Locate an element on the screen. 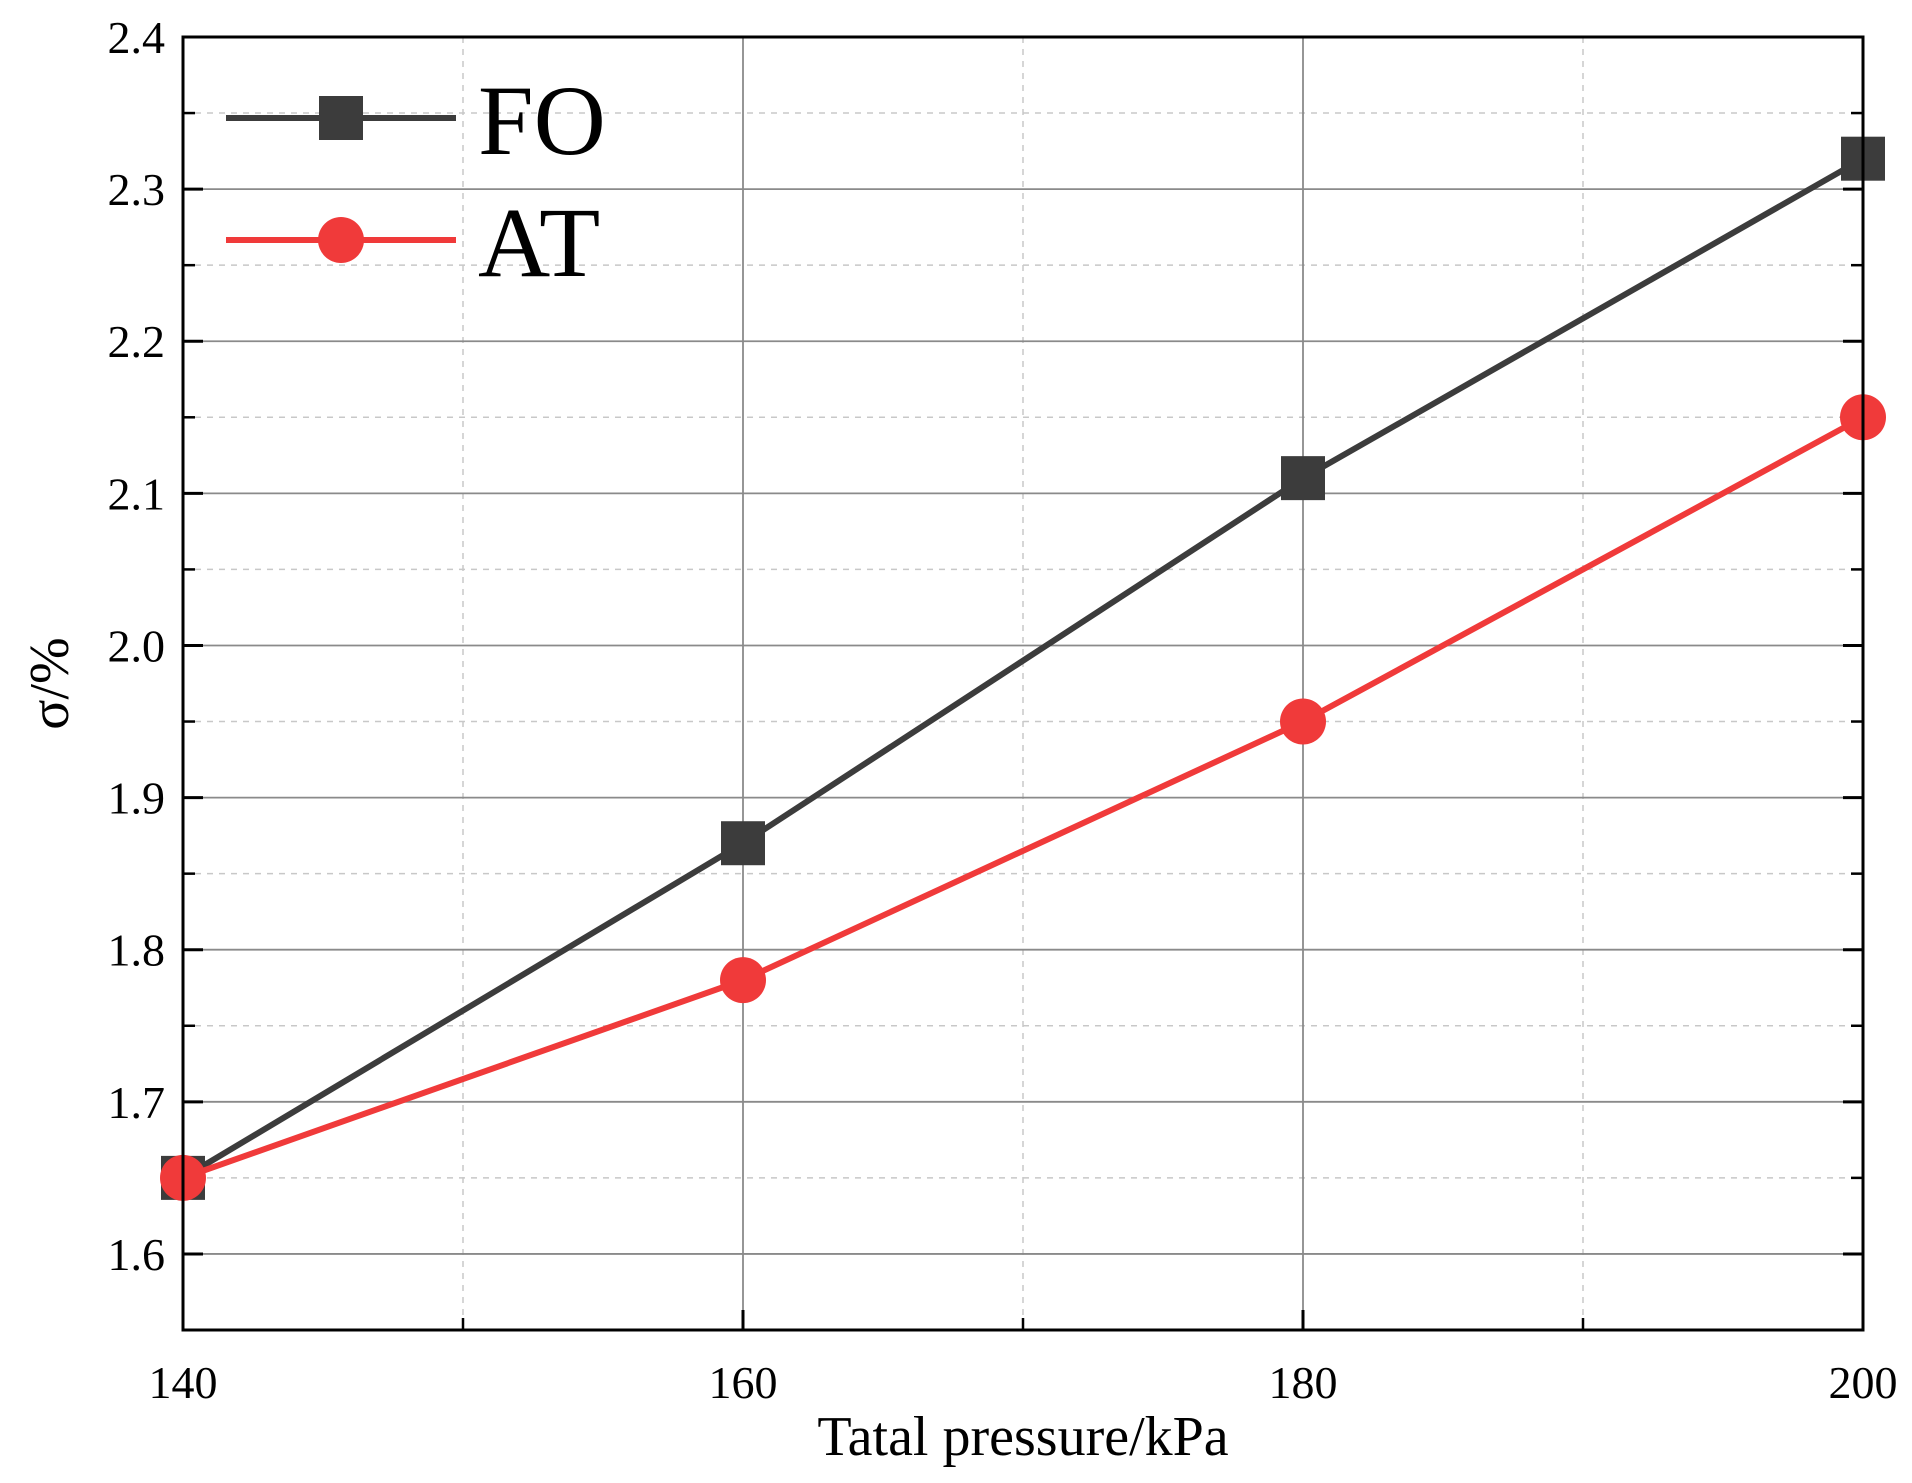  y-tick-label: 1.7 is located at coordinates (137, 1102).